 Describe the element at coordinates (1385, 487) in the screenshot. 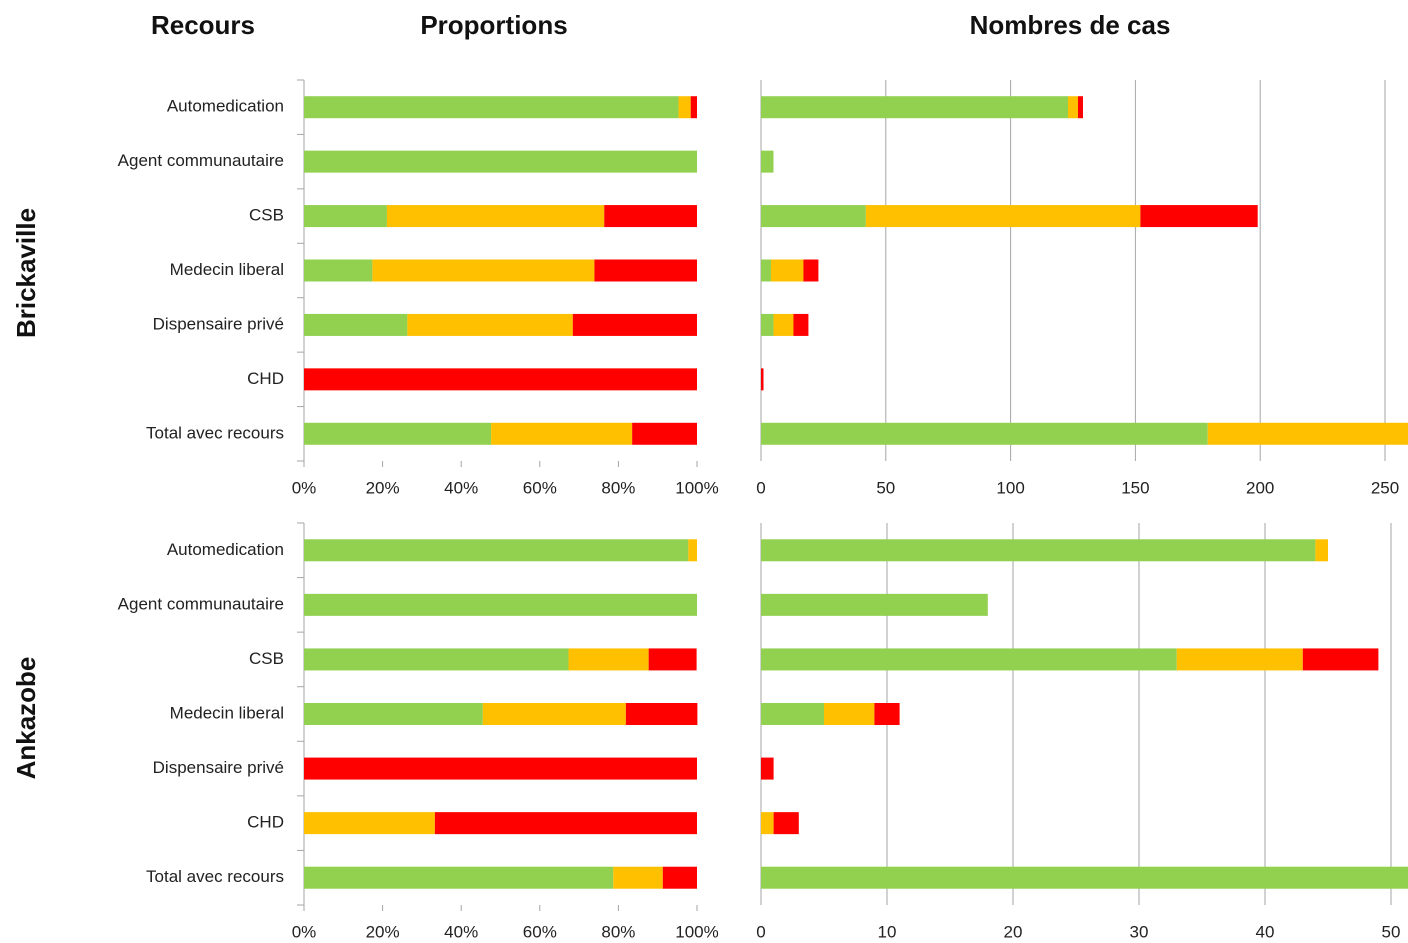

I see `x-tick-label: 250` at that location.